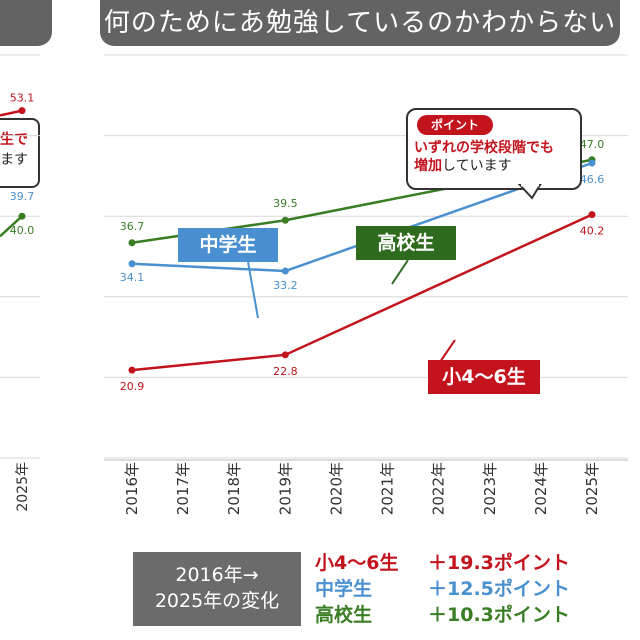  Describe the element at coordinates (477, 166) in the screenshot. I see `callout-line2-rest: しています` at that location.